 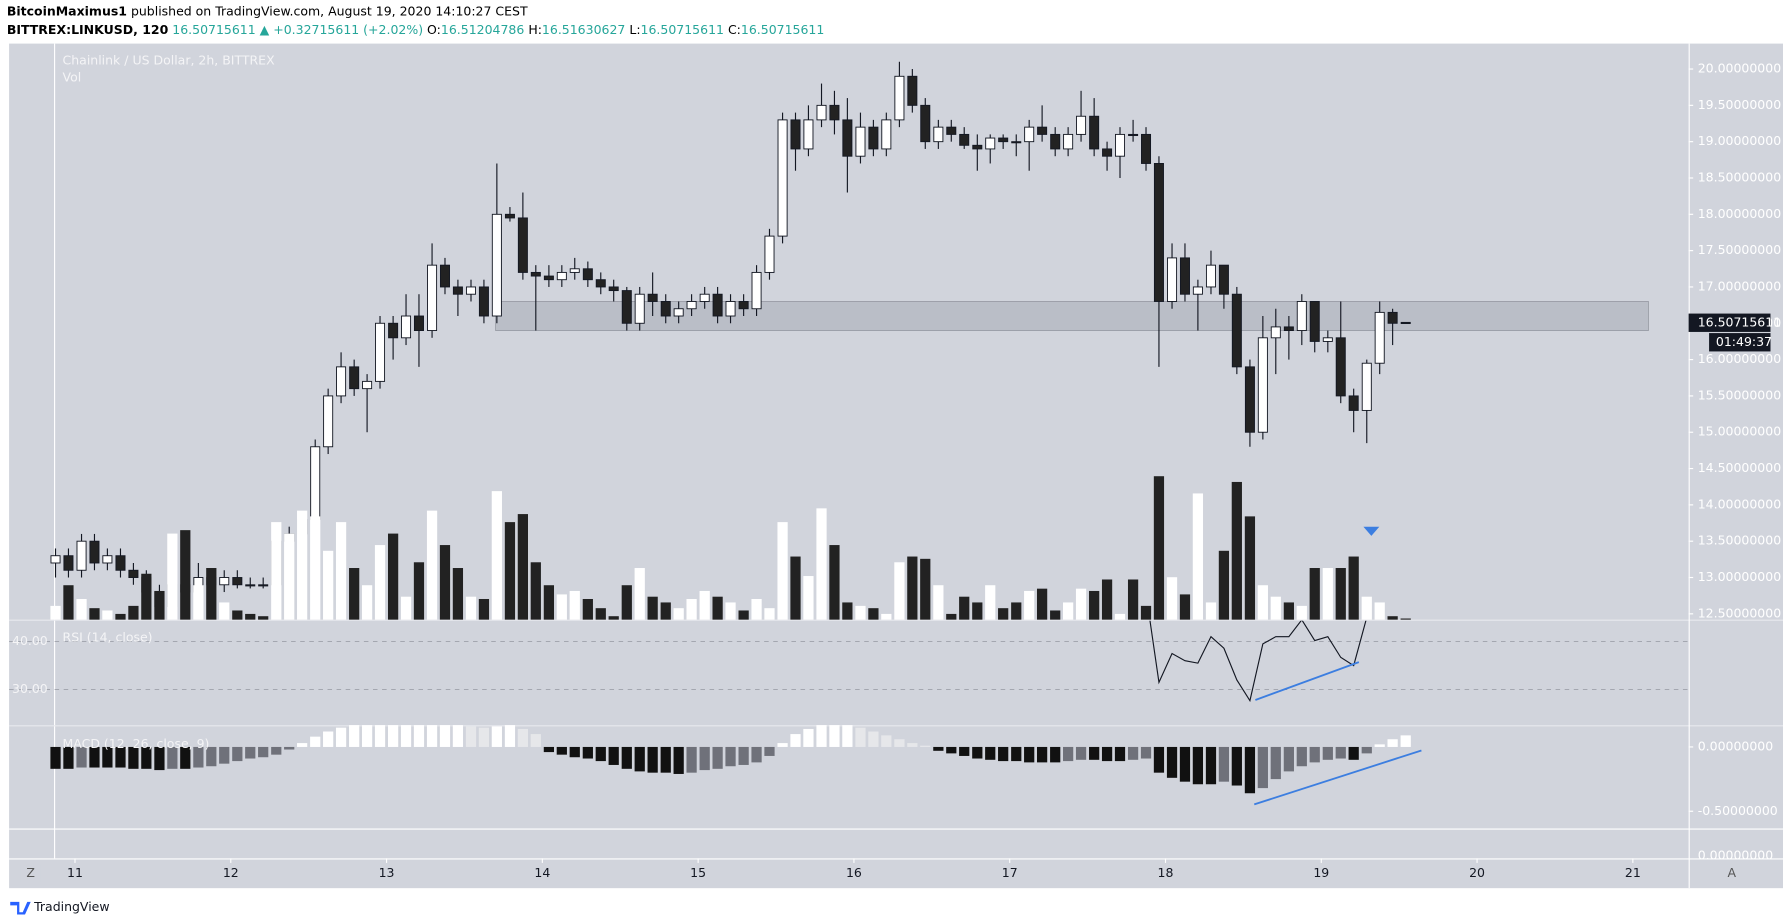 I want to click on bottom-pane-label: 0.00000000, so click(x=1736, y=854).